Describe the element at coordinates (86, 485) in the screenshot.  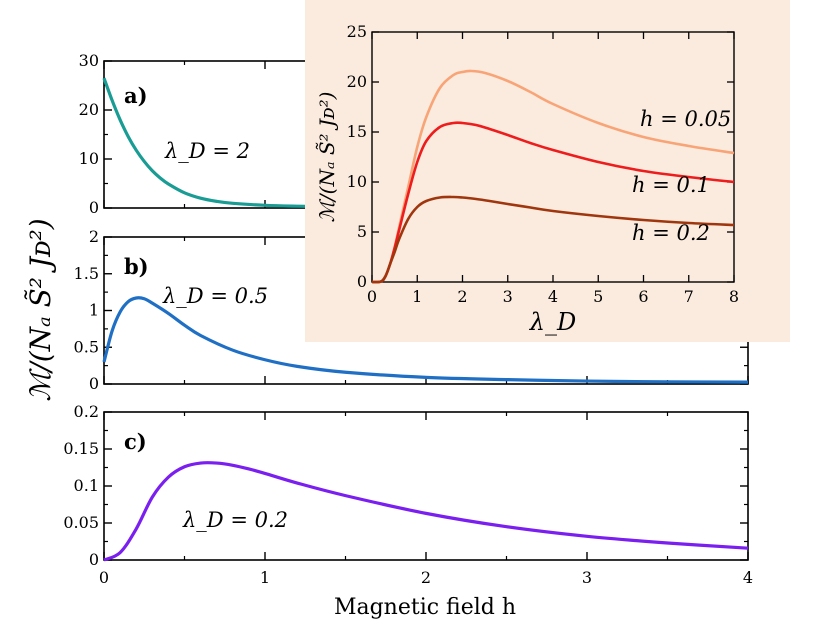
I see `y-tick-label: 0.1` at that location.